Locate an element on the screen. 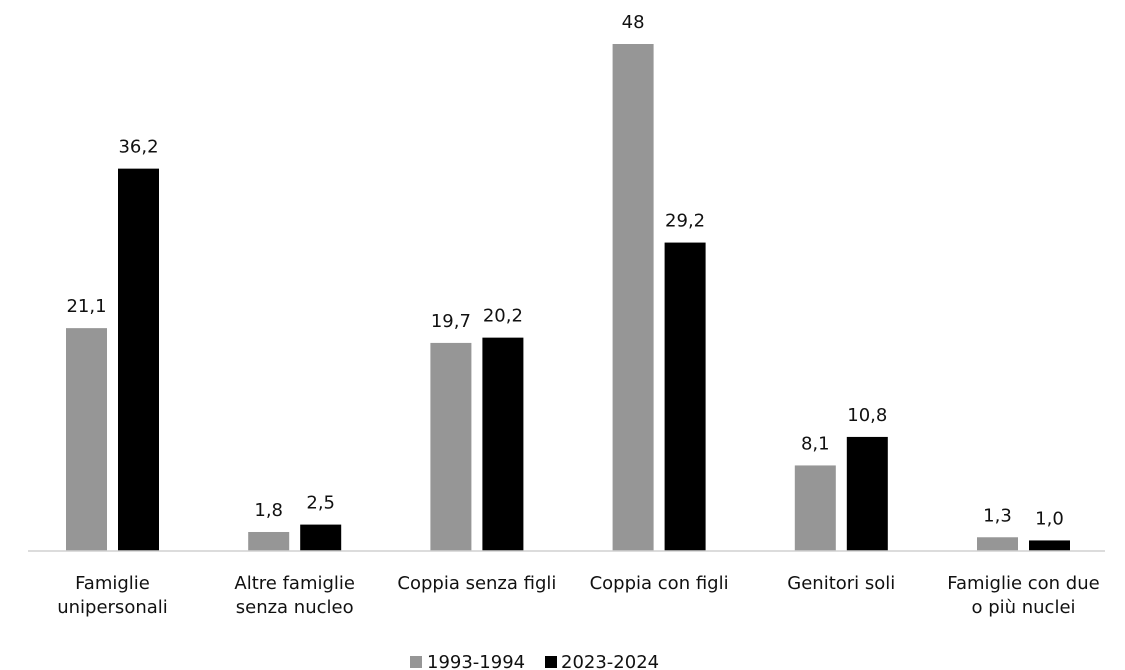 This screenshot has width=1125, height=670. value-label-2023-2024-5: 1,0 is located at coordinates (1049, 518).